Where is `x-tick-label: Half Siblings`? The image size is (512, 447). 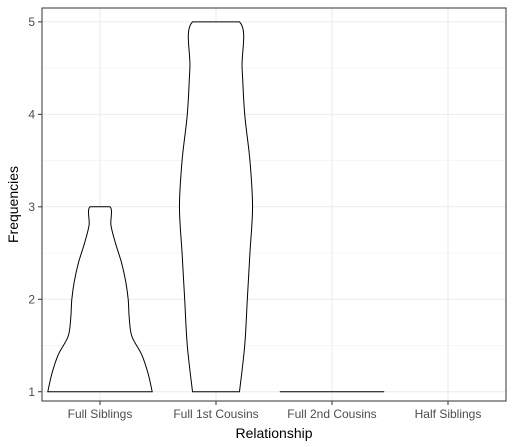 x-tick-label: Half Siblings is located at coordinates (448, 414).